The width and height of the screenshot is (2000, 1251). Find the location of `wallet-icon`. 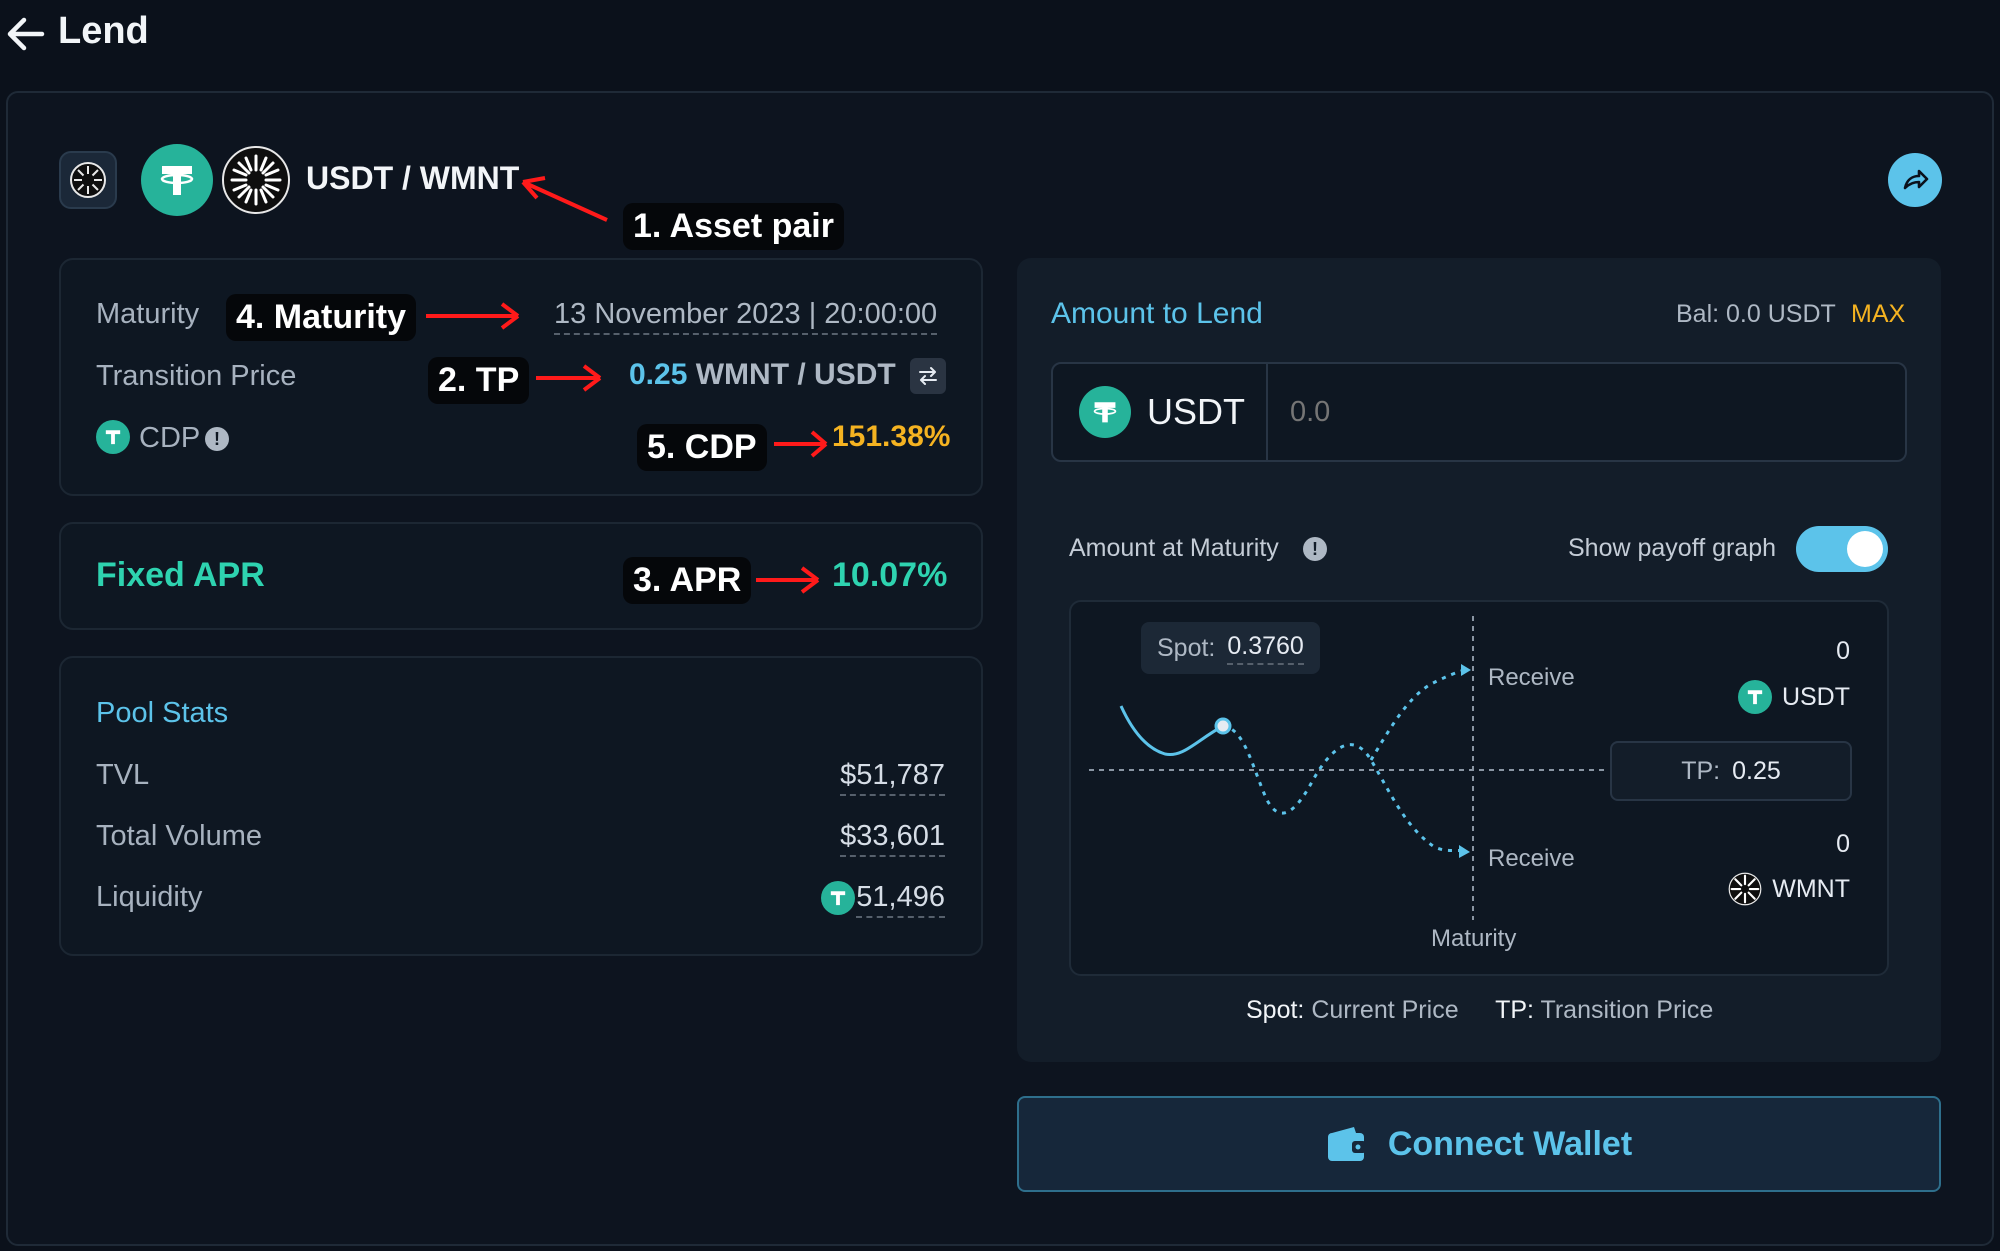

wallet-icon is located at coordinates (1346, 1144).